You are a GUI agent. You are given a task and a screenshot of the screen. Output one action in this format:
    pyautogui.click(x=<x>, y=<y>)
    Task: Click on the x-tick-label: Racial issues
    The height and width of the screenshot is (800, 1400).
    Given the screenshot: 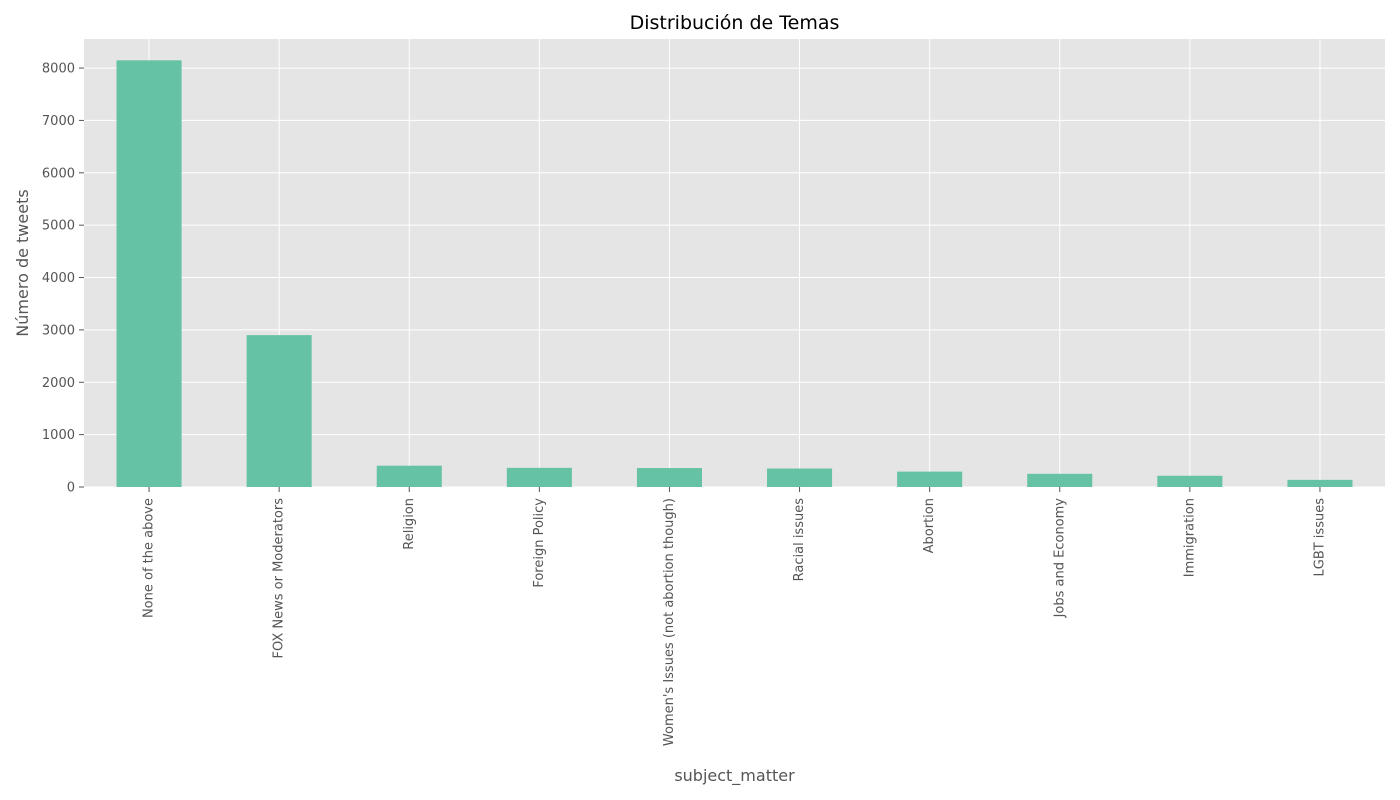 What is the action you would take?
    pyautogui.click(x=799, y=540)
    